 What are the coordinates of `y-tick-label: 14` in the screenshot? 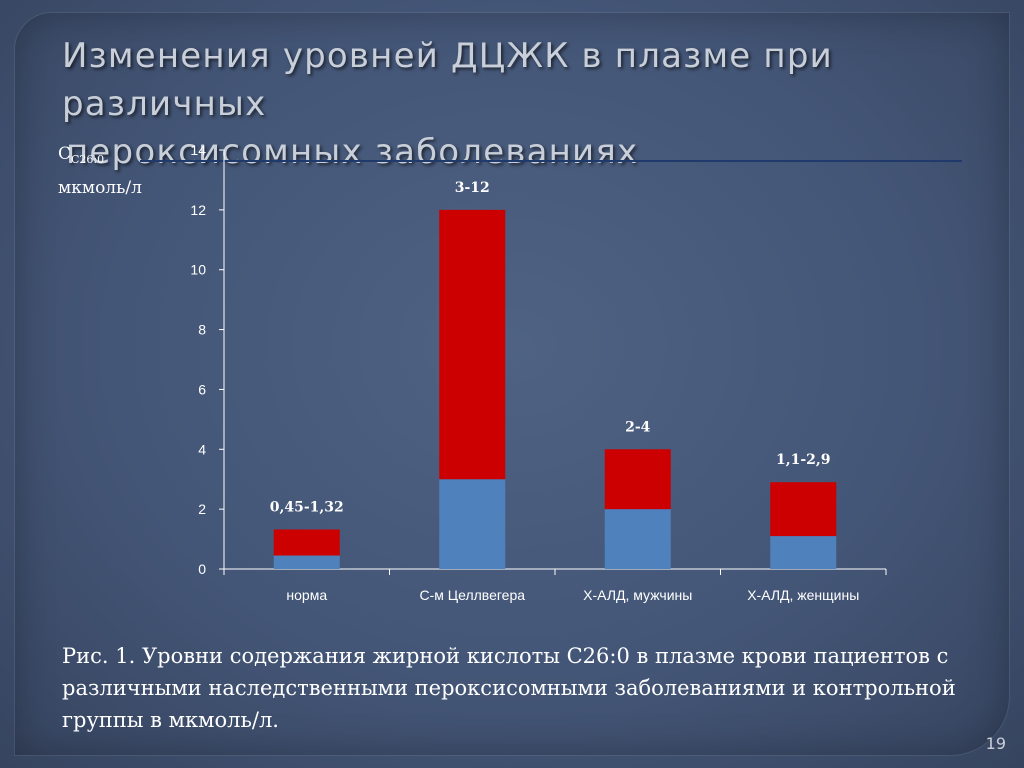 It's located at (198, 150).